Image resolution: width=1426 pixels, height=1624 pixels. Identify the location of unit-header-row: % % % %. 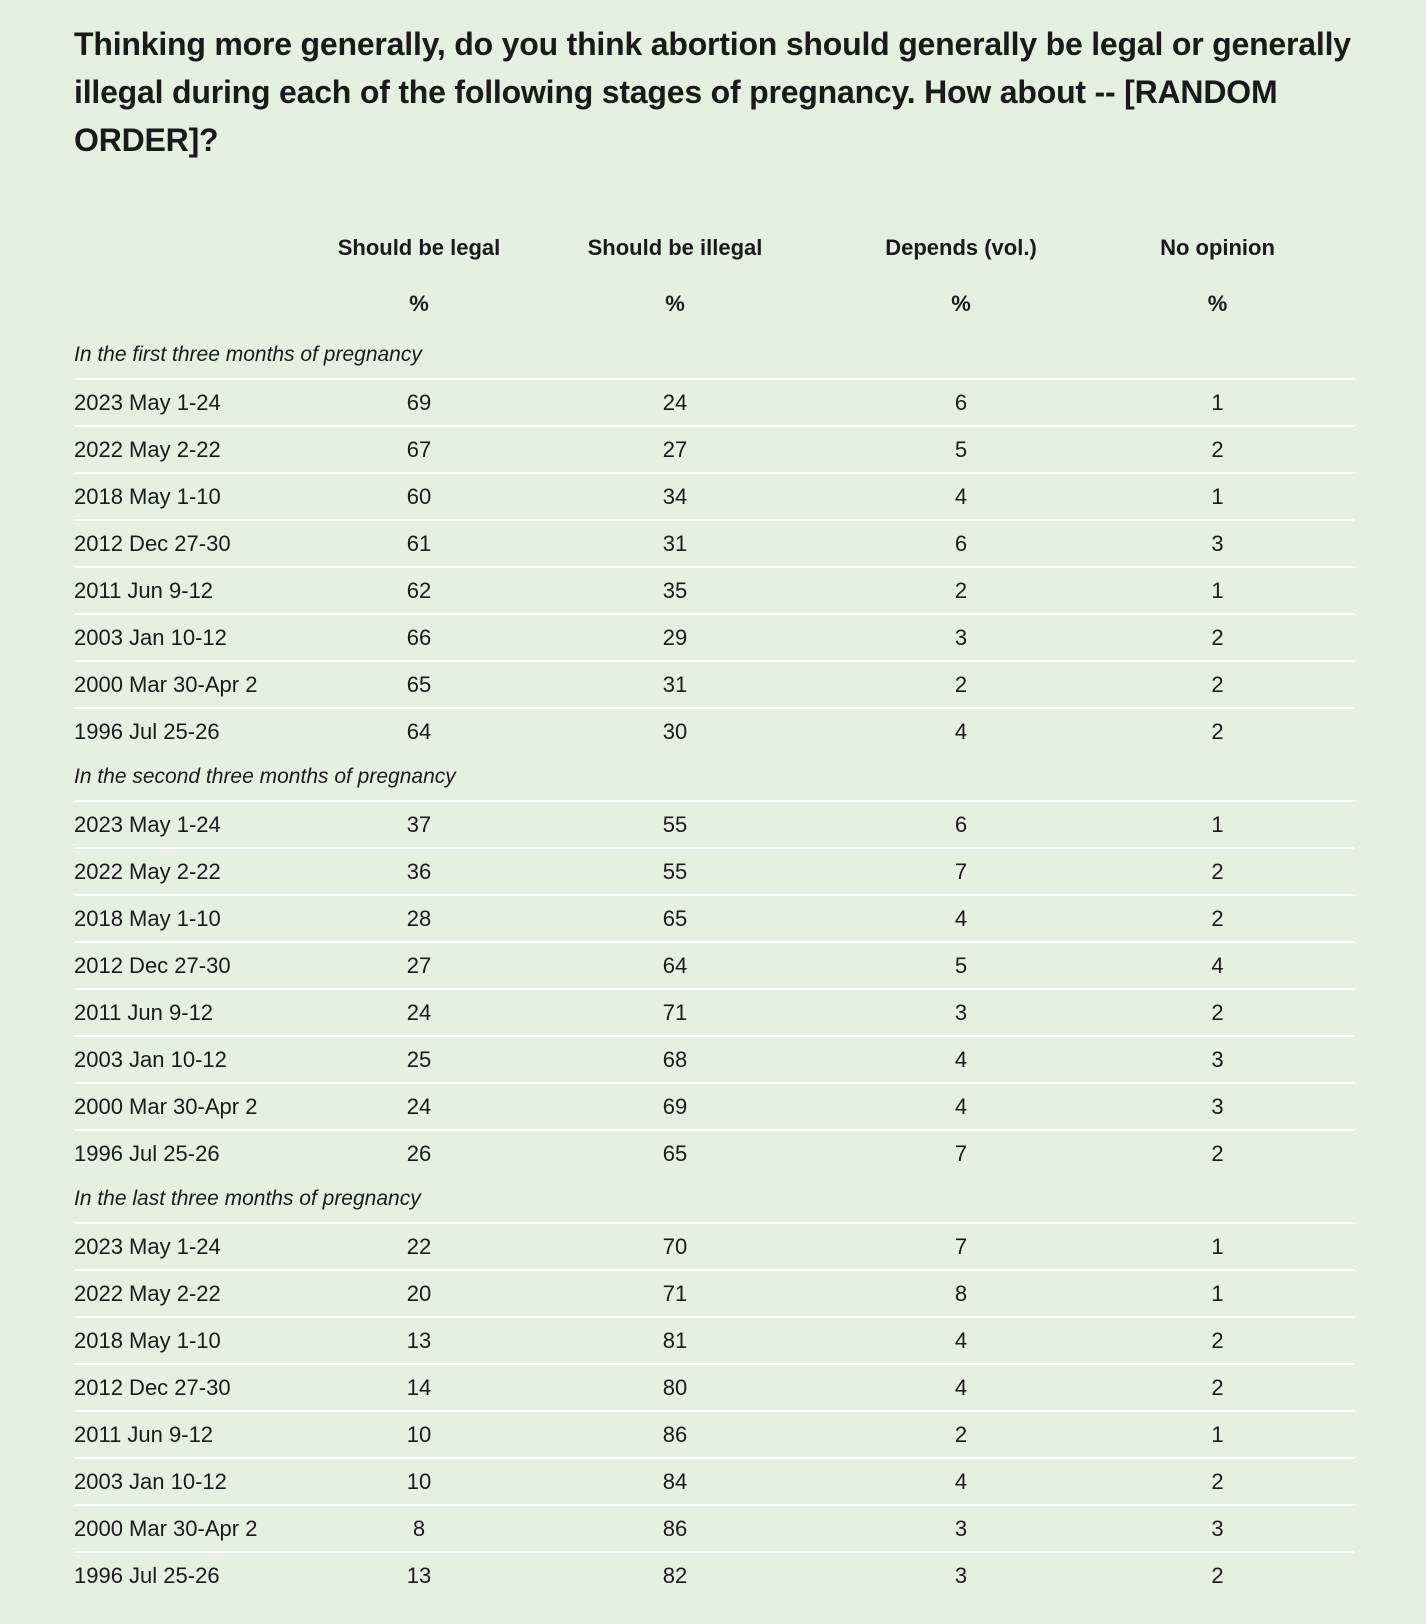
(714, 304).